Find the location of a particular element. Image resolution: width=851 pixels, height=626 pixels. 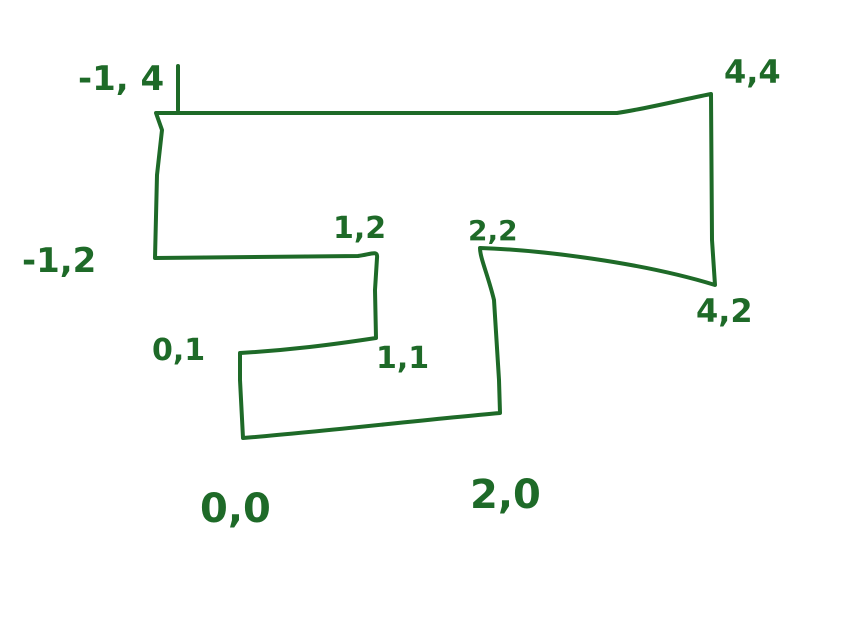

point-label: 1,2 is located at coordinates (359, 228).